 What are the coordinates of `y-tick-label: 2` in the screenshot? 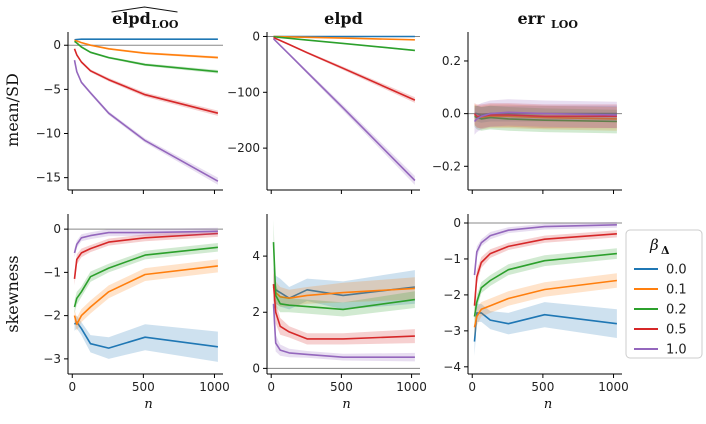 It's located at (256, 312).